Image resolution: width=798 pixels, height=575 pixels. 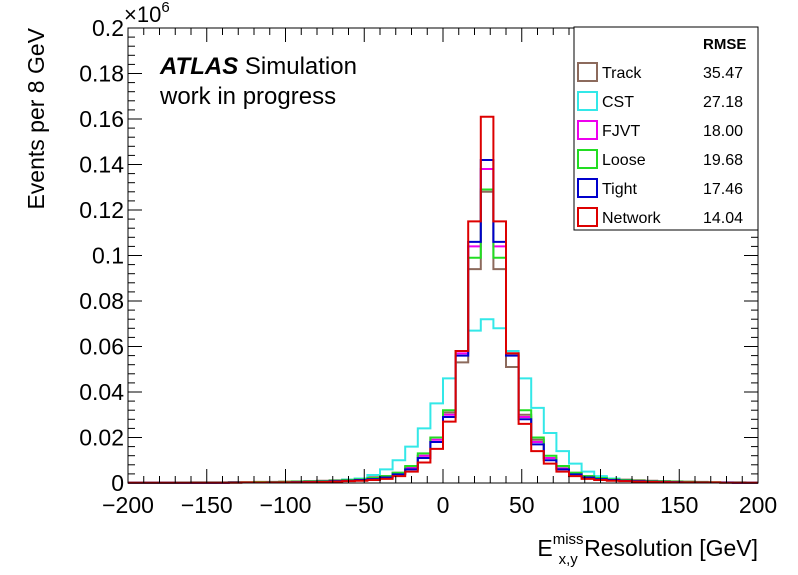 I want to click on y-tick-label: 0.06, so click(x=101, y=347).